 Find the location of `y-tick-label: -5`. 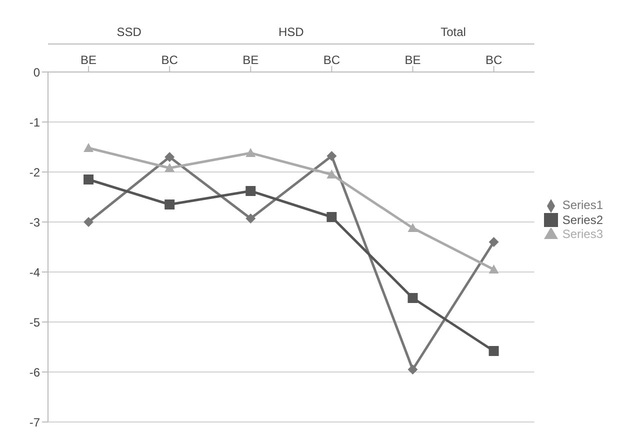

y-tick-label: -5 is located at coordinates (34, 322).